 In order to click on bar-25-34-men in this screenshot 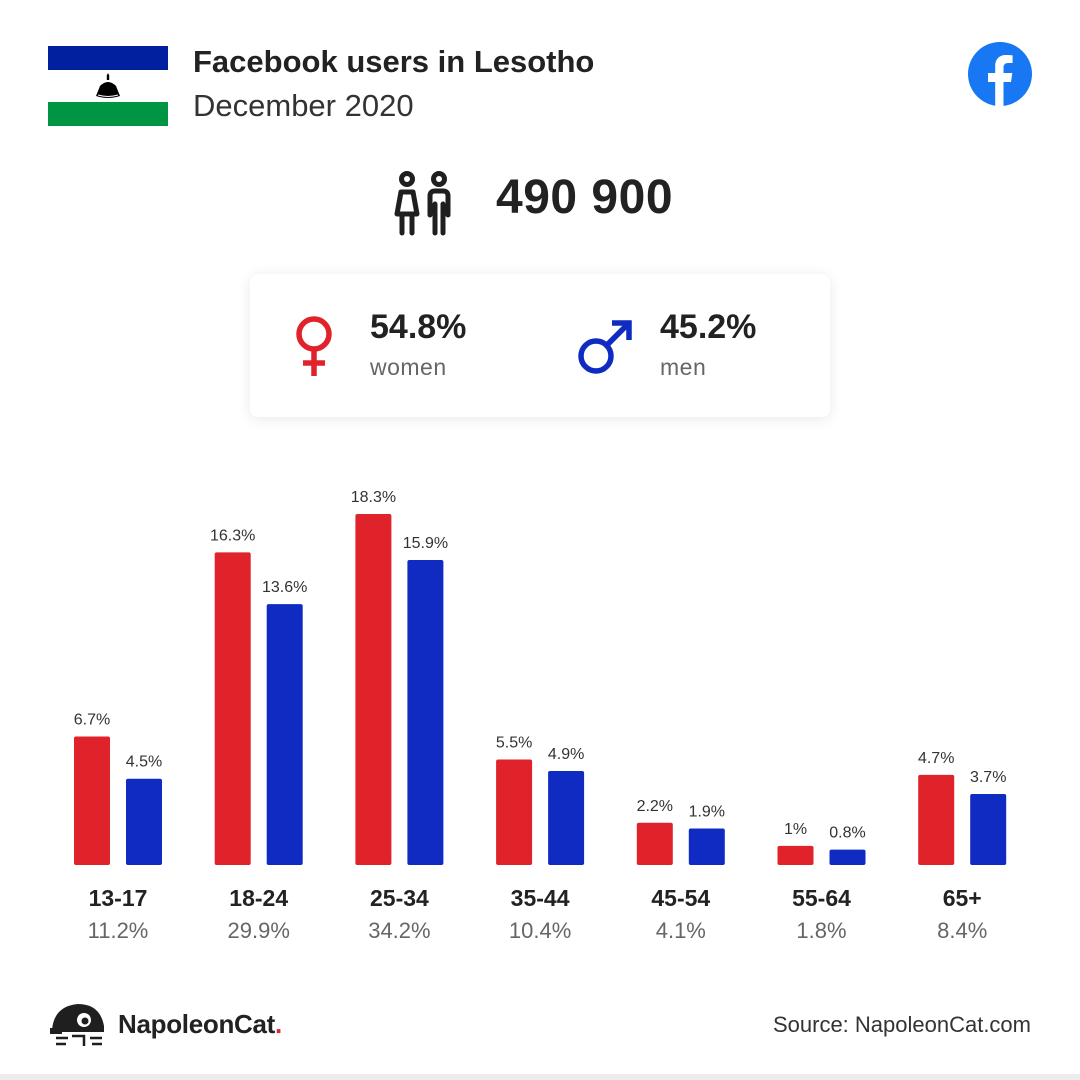, I will do `click(425, 712)`.